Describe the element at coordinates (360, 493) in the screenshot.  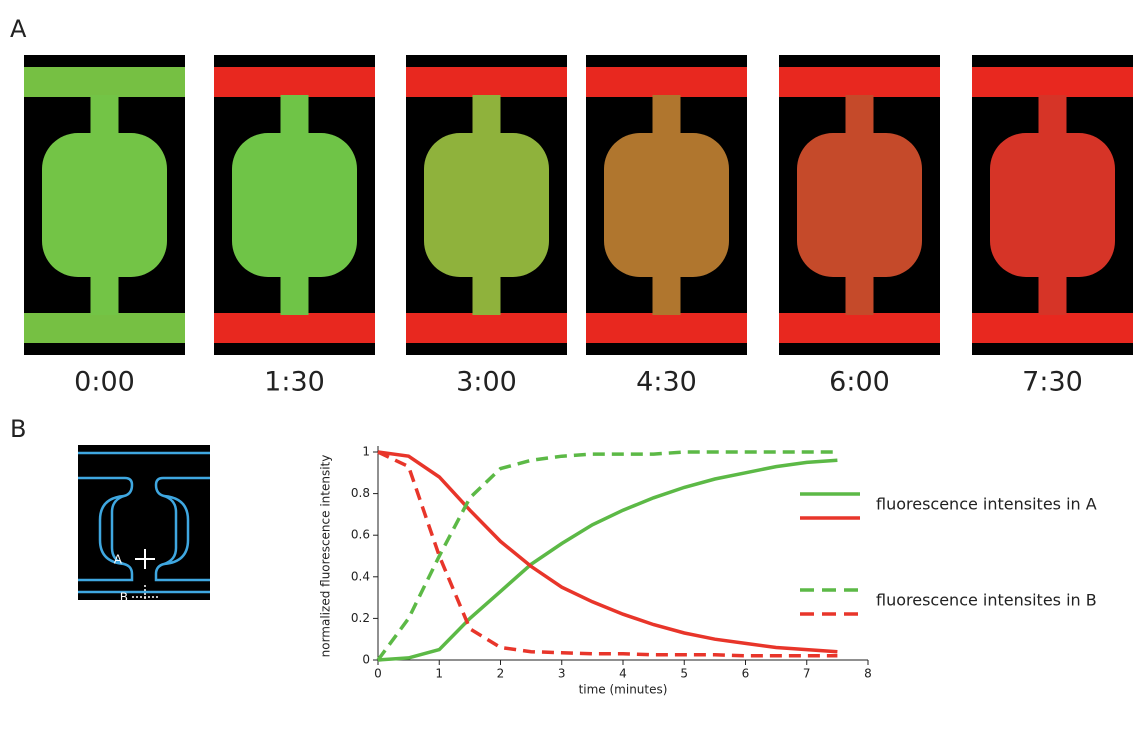
I see `y-tick-label: 0.8` at that location.